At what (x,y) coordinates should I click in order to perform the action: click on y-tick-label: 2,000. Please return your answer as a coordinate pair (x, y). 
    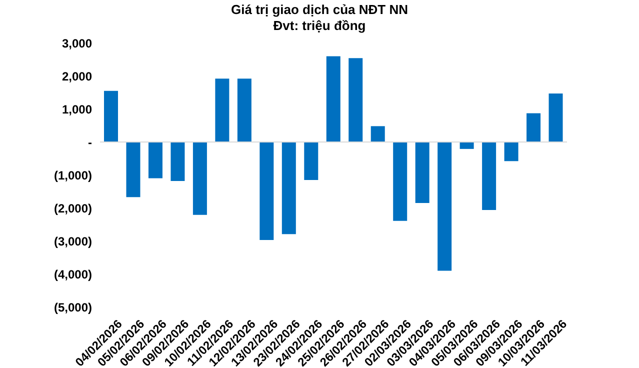
    Looking at the image, I should click on (77, 76).